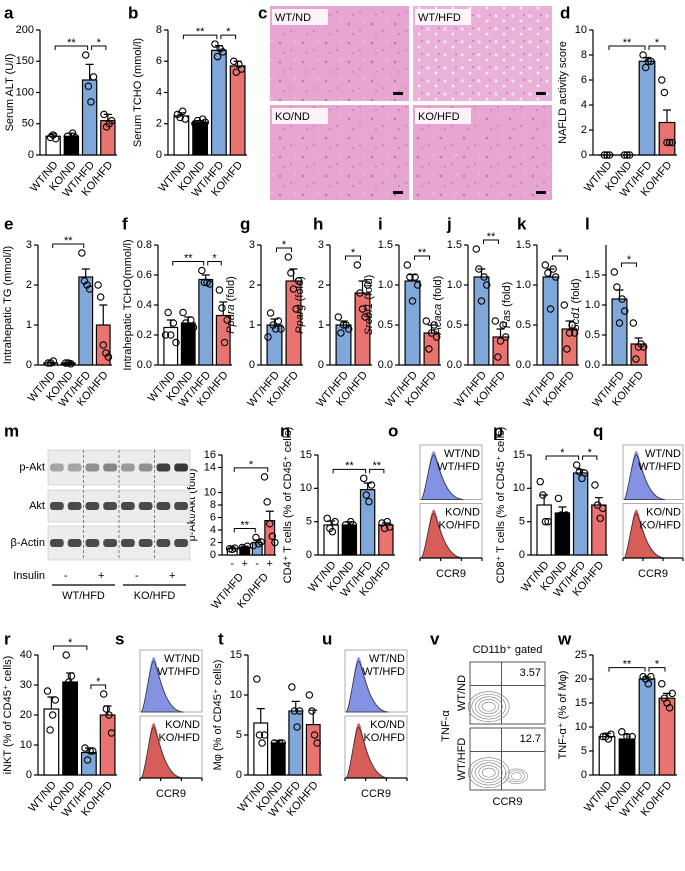 Image resolution: width=685 pixels, height=871 pixels. Describe the element at coordinates (584, 130) in the screenshot. I see `y-tick-label: 2` at that location.